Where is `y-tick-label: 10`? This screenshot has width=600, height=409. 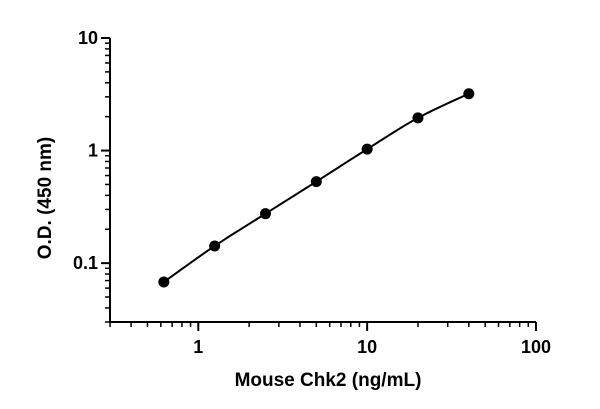 y-tick-label: 10 is located at coordinates (88, 38).